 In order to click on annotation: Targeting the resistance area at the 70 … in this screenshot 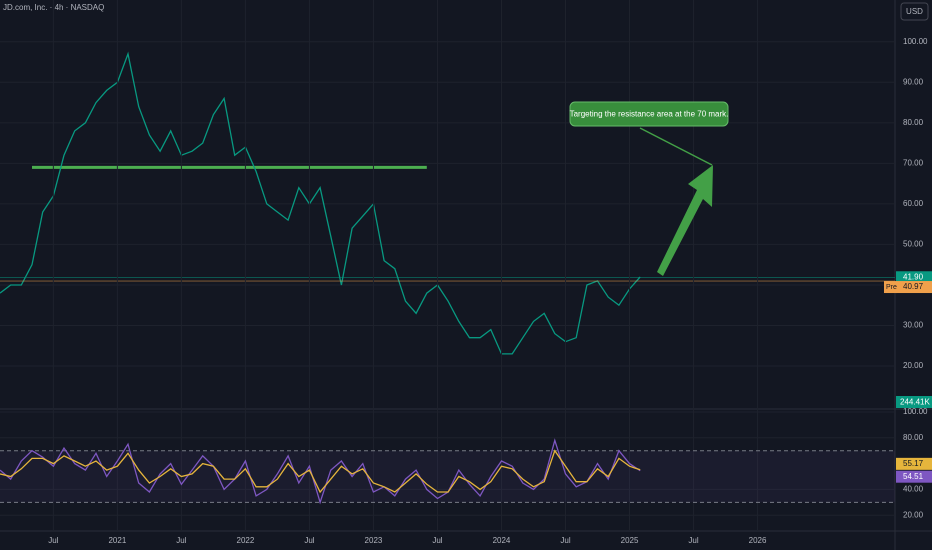, I will do `click(649, 114)`.